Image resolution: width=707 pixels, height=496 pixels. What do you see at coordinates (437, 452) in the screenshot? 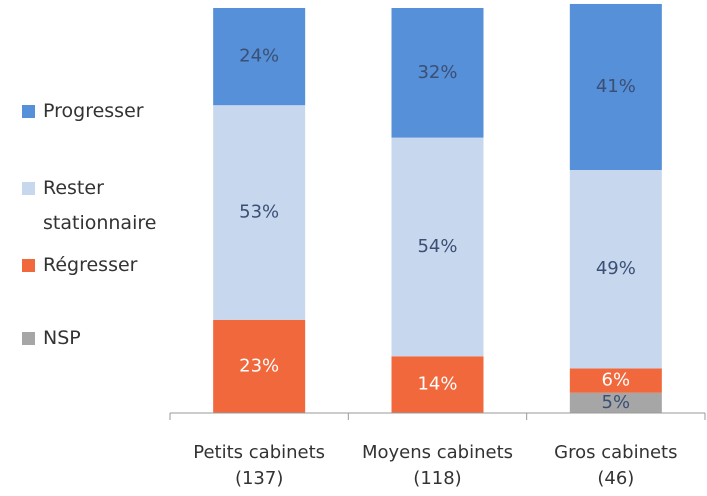
I see `x-tick-label: Moyens cabinets` at bounding box center [437, 452].